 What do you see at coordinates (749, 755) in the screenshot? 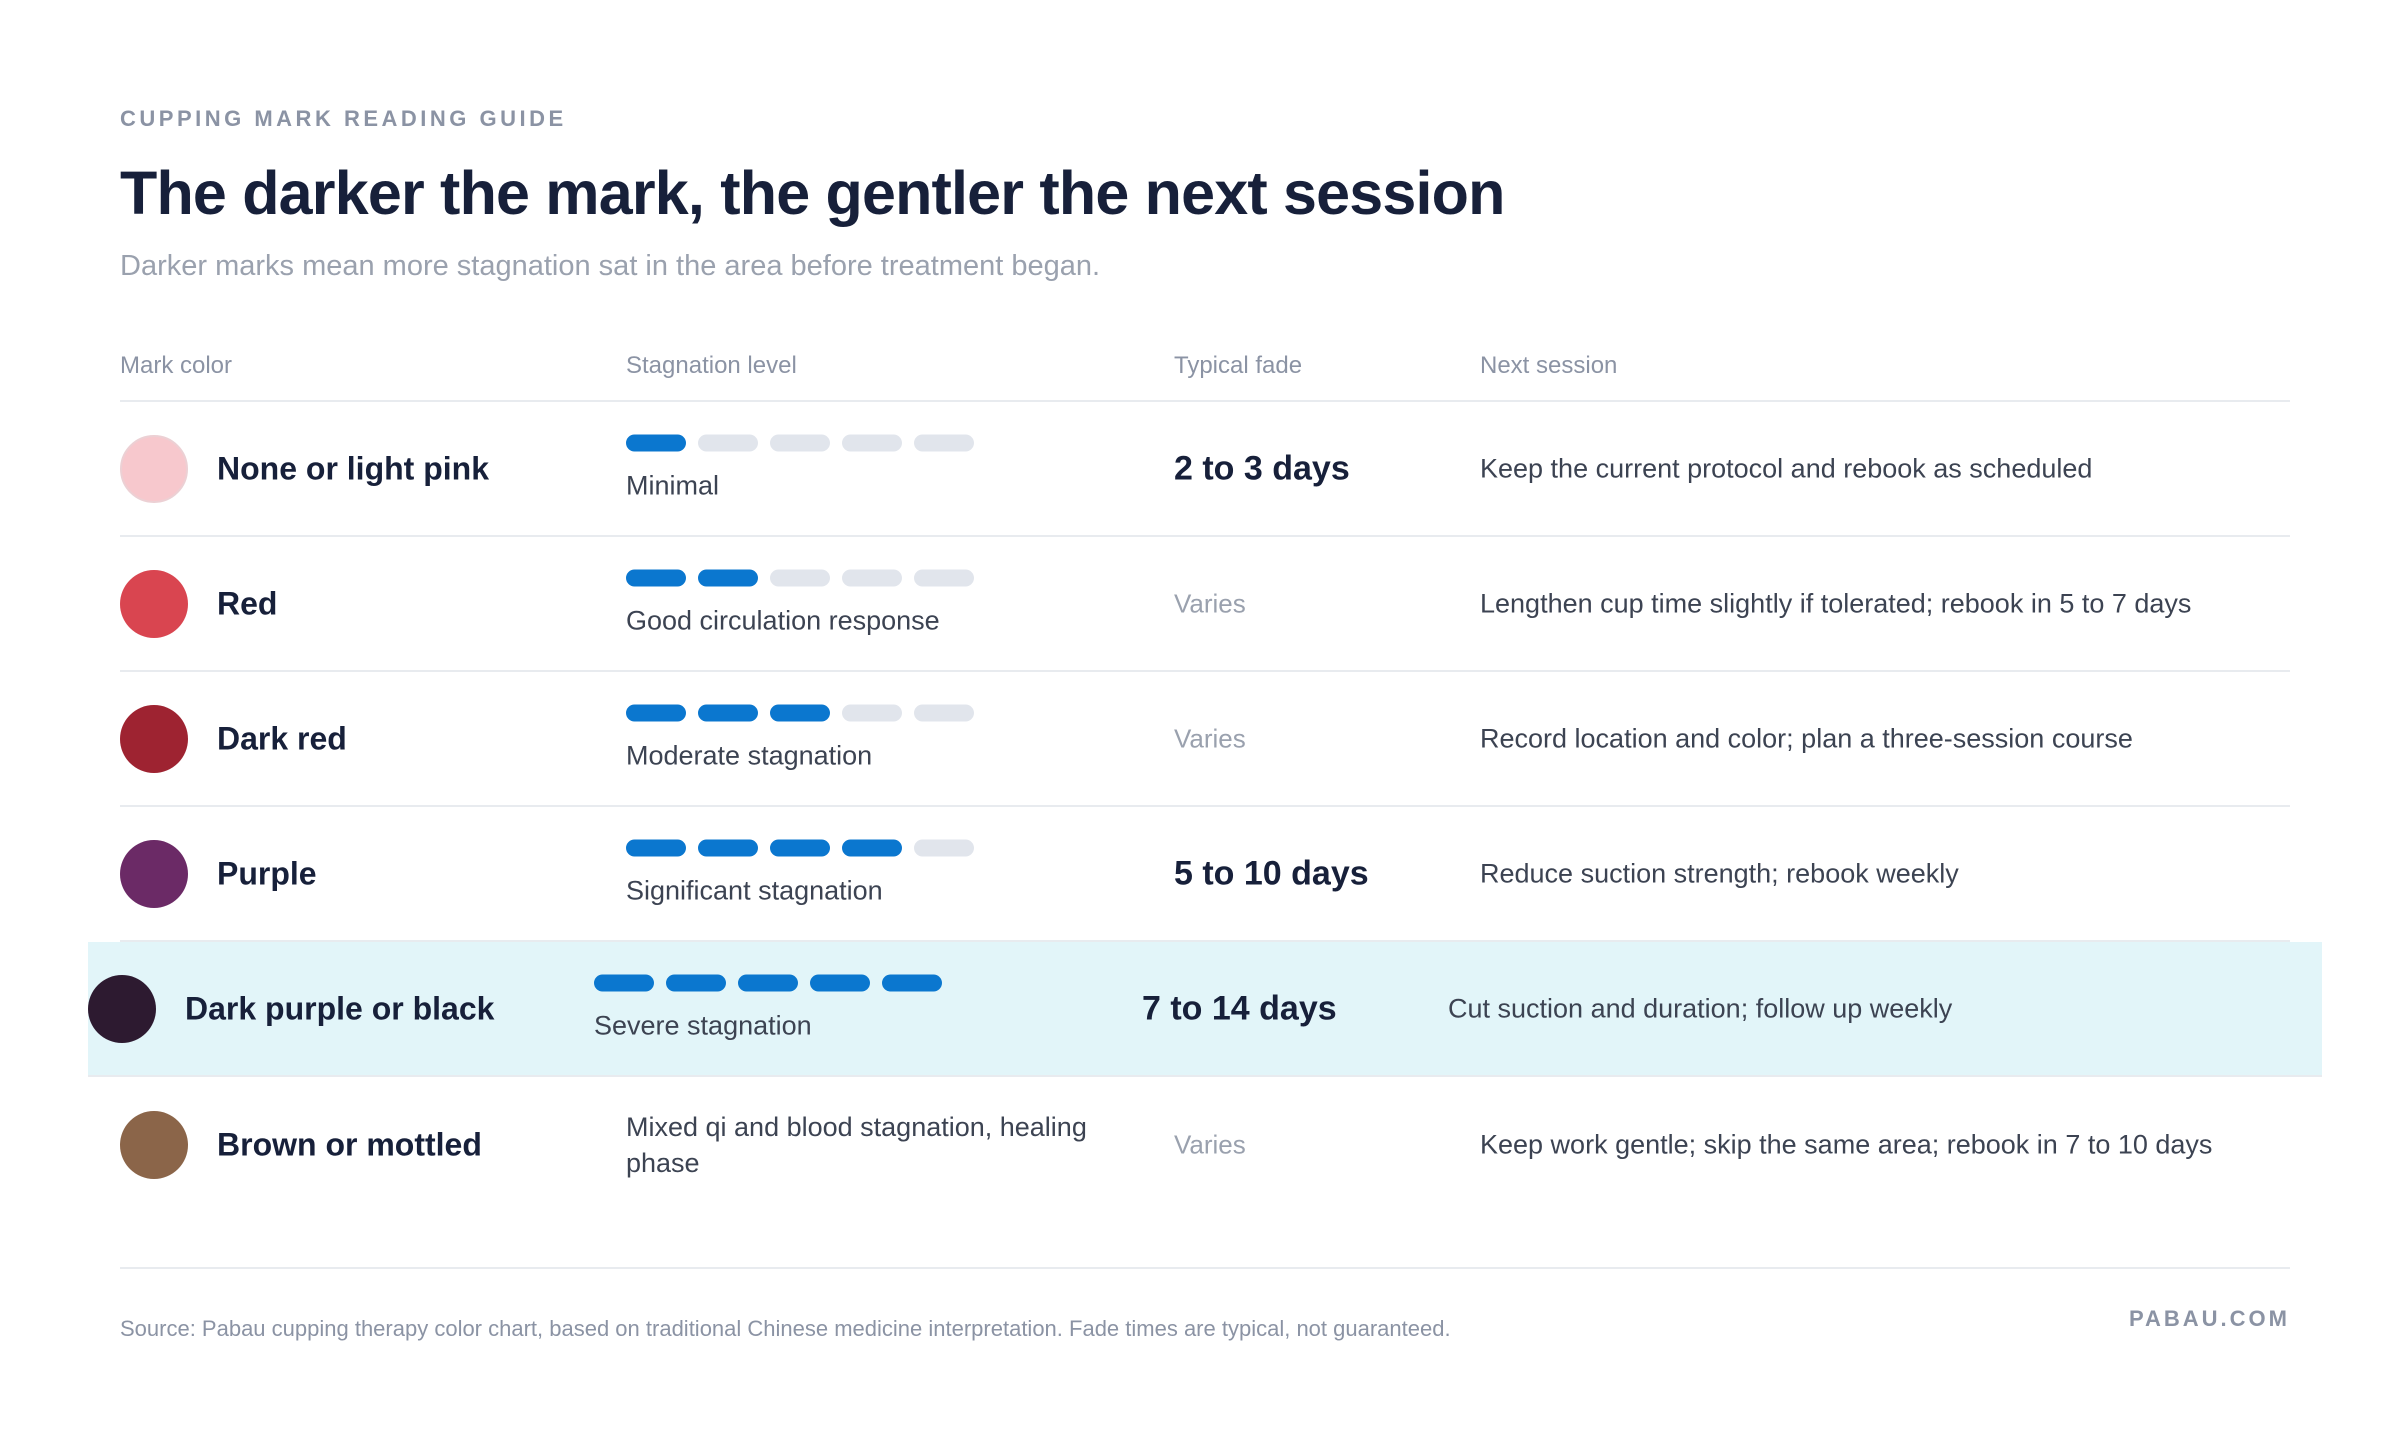
I see `stagnation-label: Moderate stagnation` at bounding box center [749, 755].